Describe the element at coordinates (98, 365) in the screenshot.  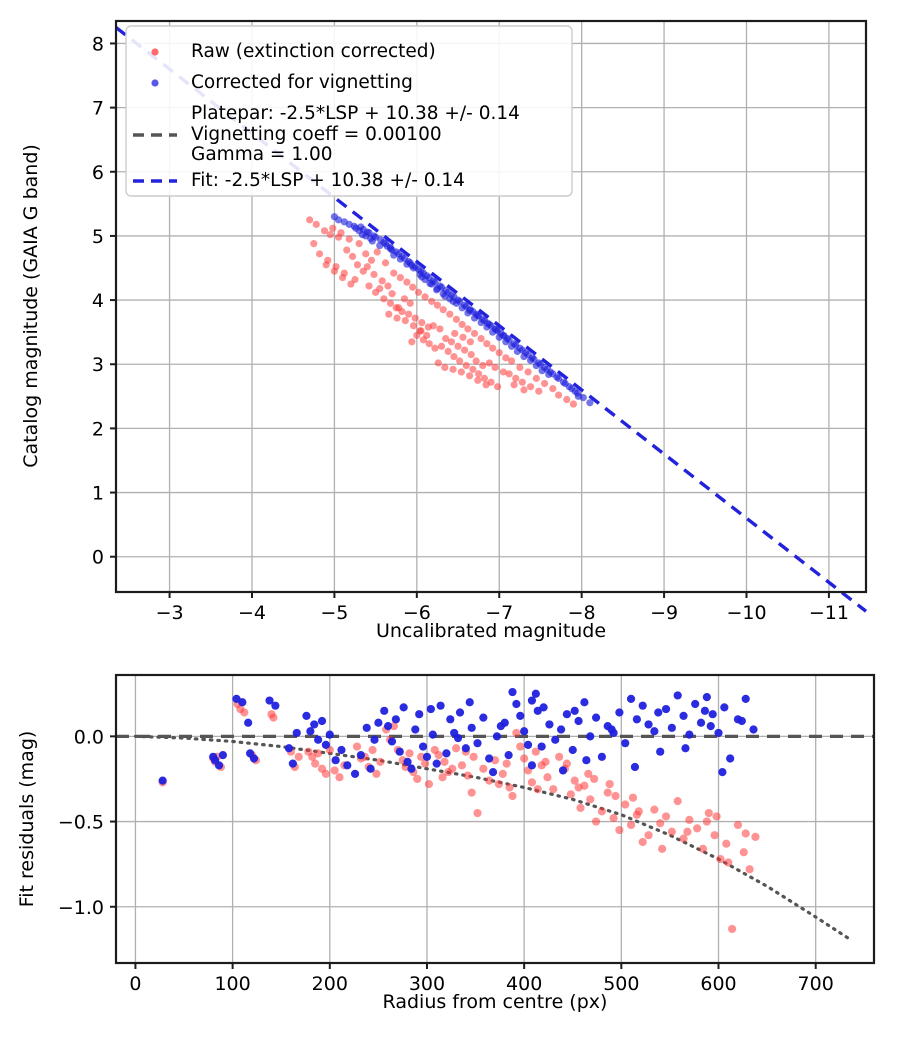
I see `top-y-tick-label: 3` at that location.